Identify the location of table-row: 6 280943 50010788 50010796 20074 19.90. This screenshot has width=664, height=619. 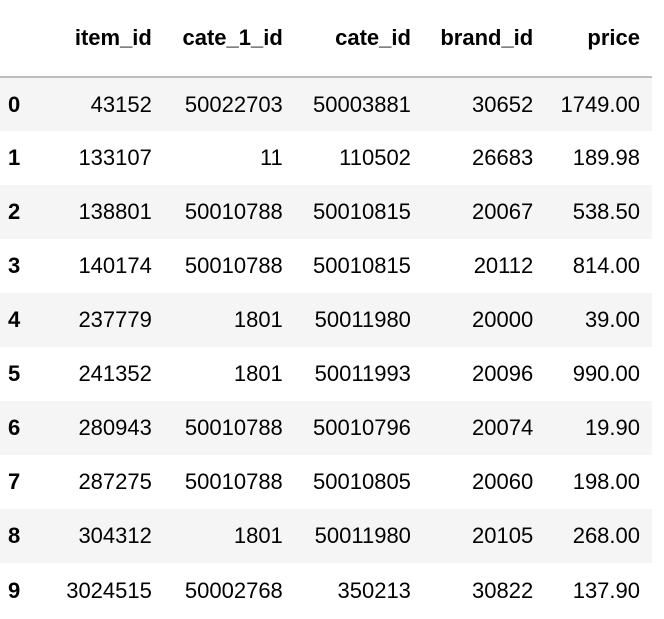
(326, 428).